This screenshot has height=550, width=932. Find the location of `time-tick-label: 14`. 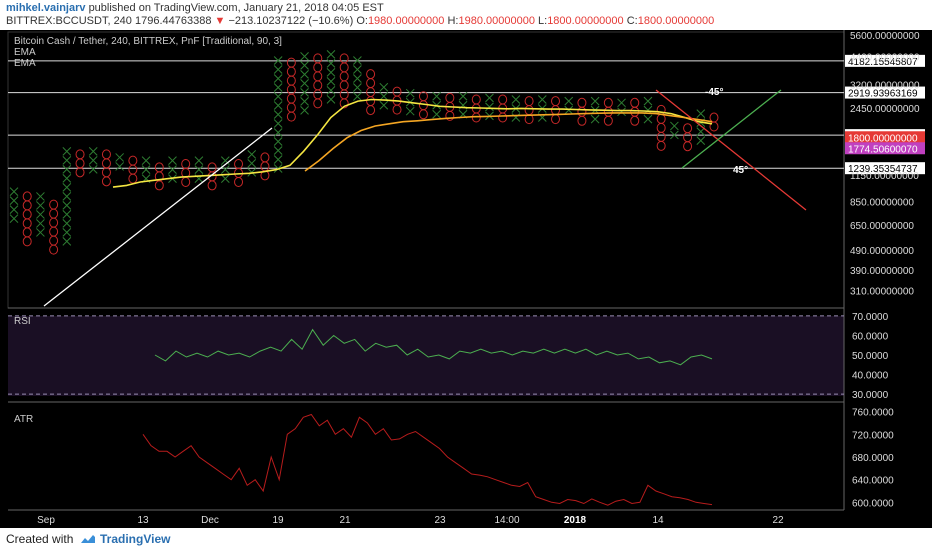

time-tick-label: 14 is located at coordinates (658, 520).